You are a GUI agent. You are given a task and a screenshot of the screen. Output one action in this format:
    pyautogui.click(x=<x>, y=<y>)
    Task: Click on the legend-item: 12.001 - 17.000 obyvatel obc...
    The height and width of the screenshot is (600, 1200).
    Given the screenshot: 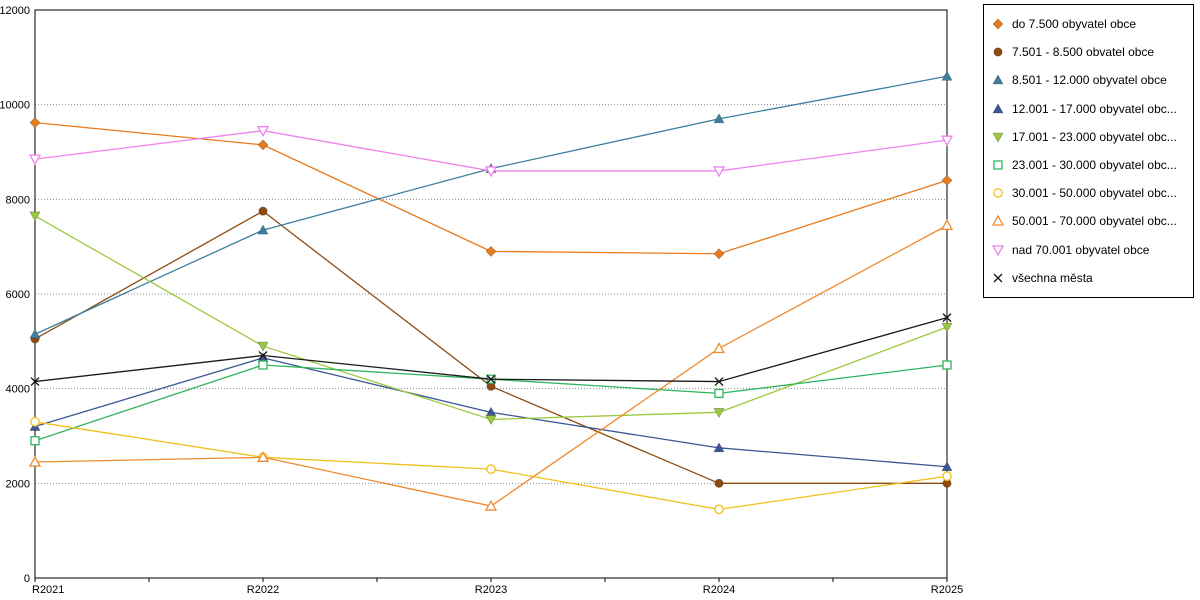 What is the action you would take?
    pyautogui.click(x=1088, y=109)
    